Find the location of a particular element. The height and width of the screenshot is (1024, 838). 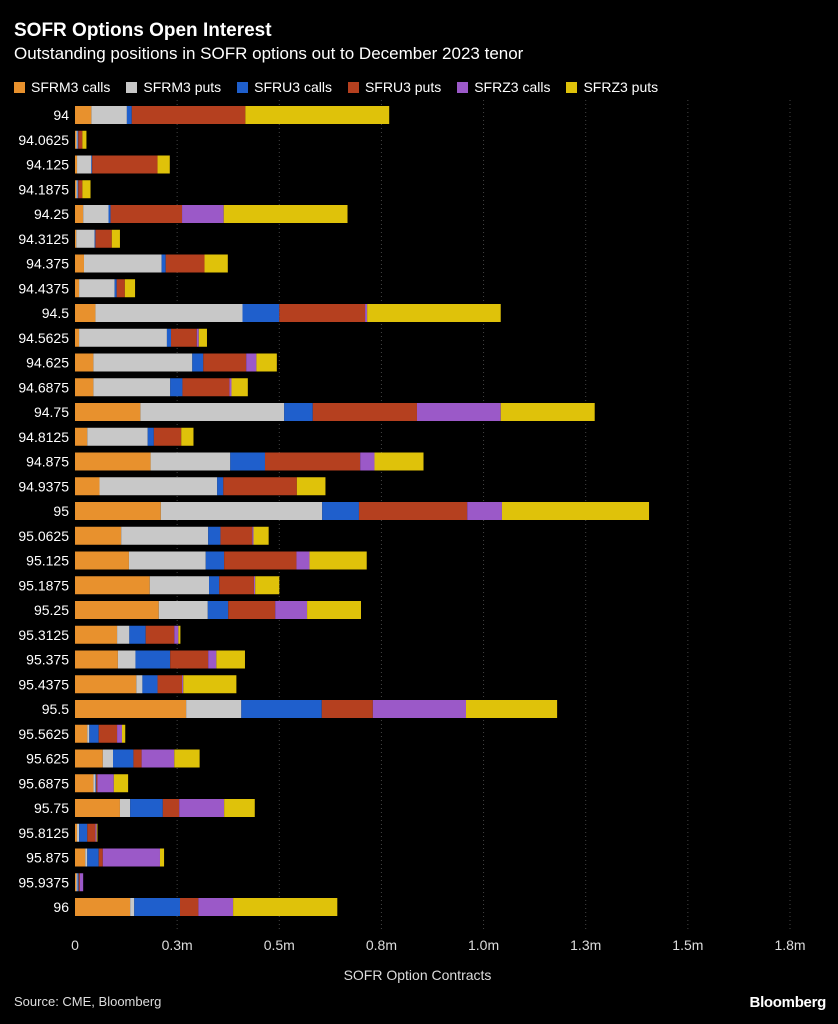

category-label: 94.125 is located at coordinates (47, 165).